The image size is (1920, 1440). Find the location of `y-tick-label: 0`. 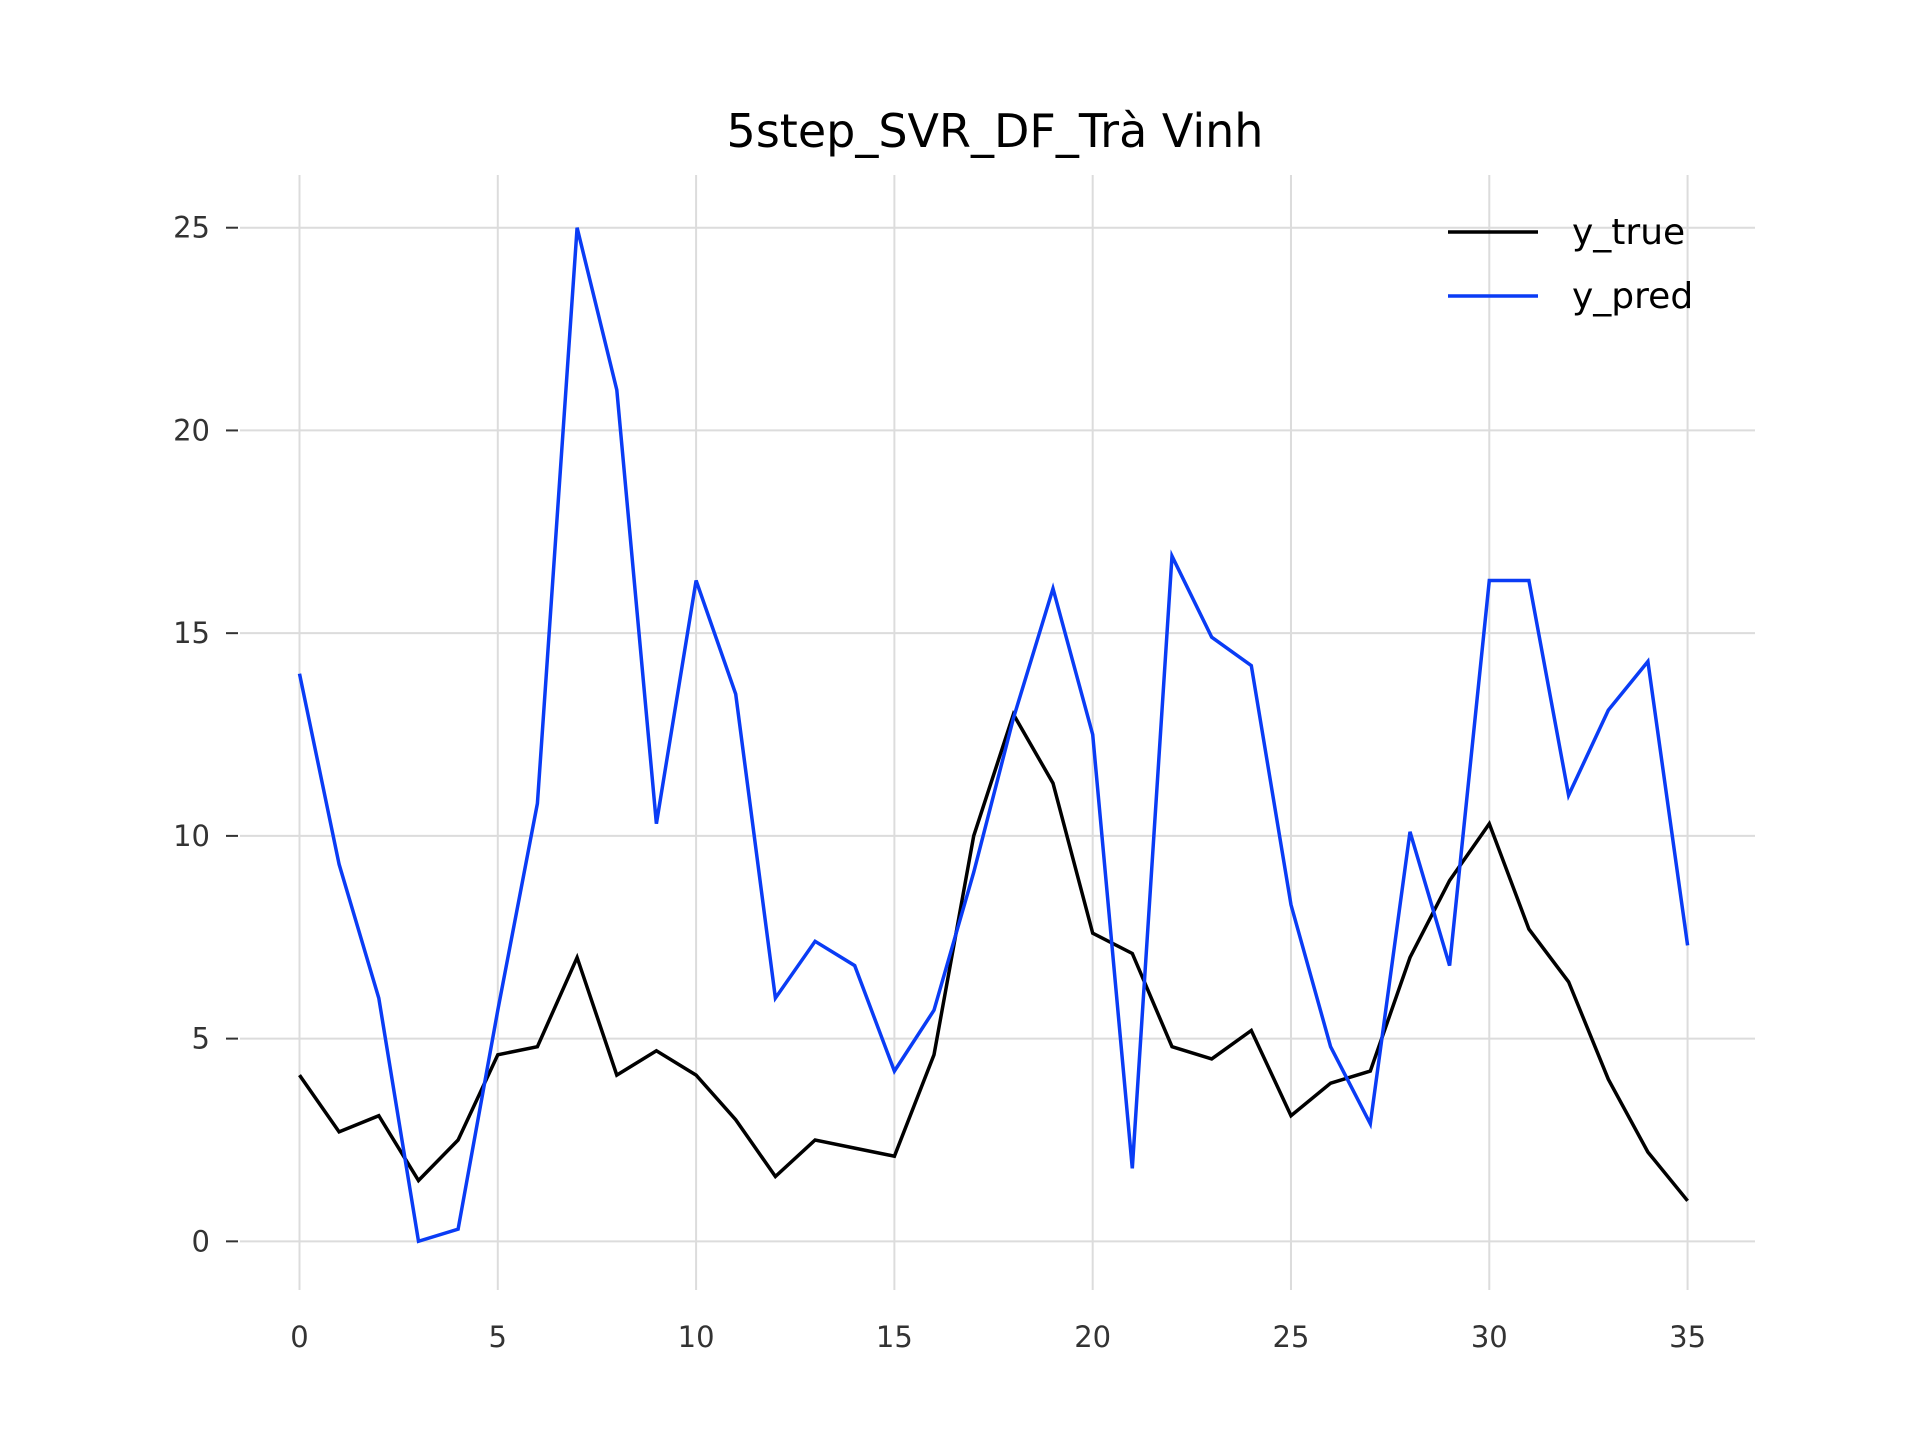

y-tick-label: 0 is located at coordinates (201, 1241).